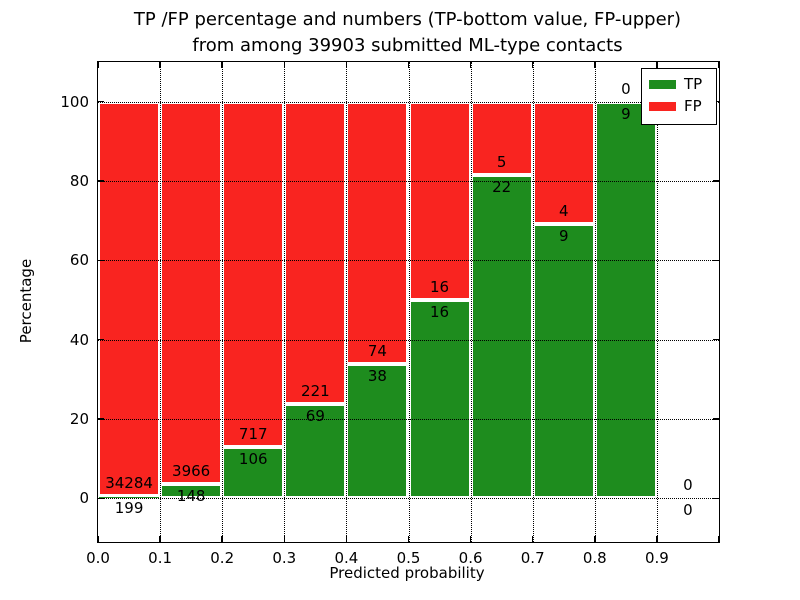 The height and width of the screenshot is (600, 800). What do you see at coordinates (191, 471) in the screenshot?
I see `fp-count-label: 3966` at bounding box center [191, 471].